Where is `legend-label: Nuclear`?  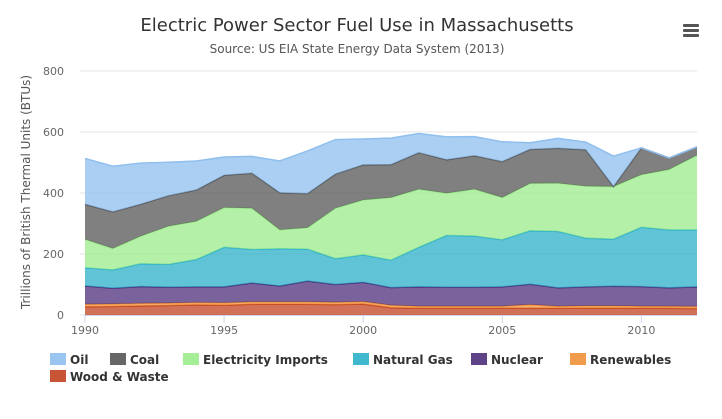
legend-label: Nuclear is located at coordinates (517, 360).